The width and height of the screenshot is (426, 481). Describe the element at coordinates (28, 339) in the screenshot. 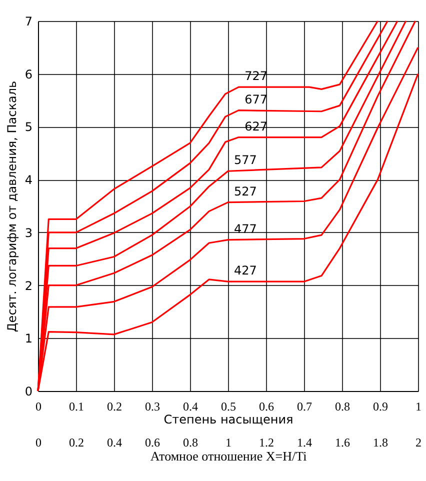

I see `y-tick-label: 1` at that location.